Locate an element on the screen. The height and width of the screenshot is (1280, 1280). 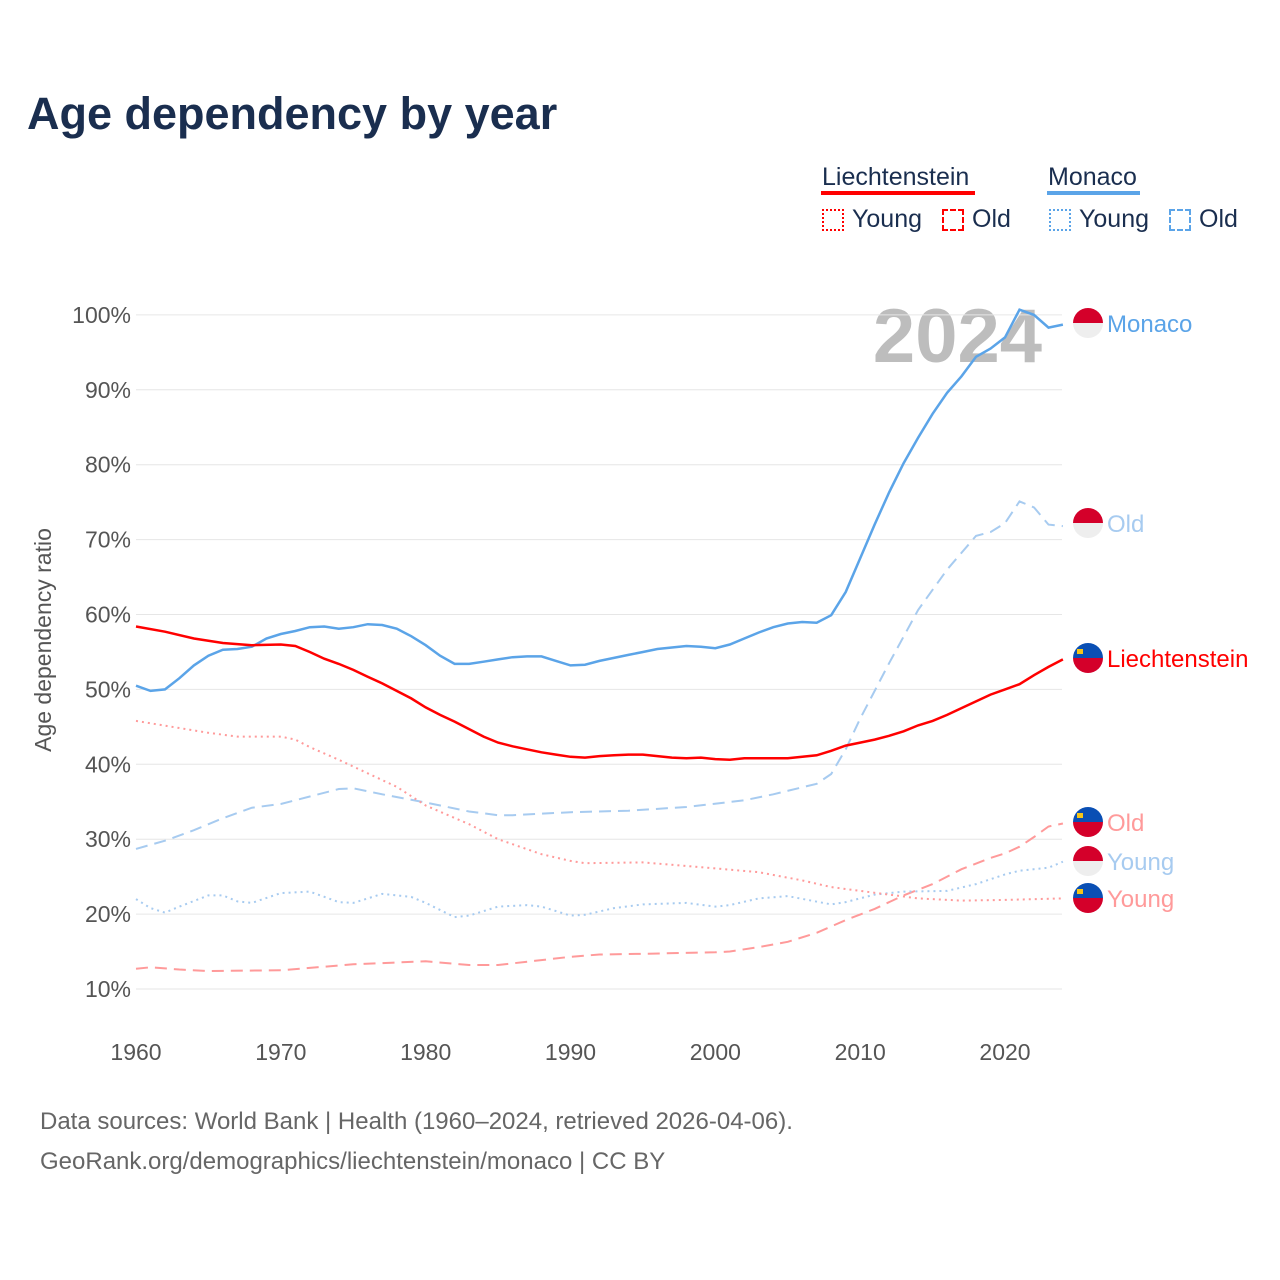
legend-monaco-young: Young is located at coordinates (1114, 219).